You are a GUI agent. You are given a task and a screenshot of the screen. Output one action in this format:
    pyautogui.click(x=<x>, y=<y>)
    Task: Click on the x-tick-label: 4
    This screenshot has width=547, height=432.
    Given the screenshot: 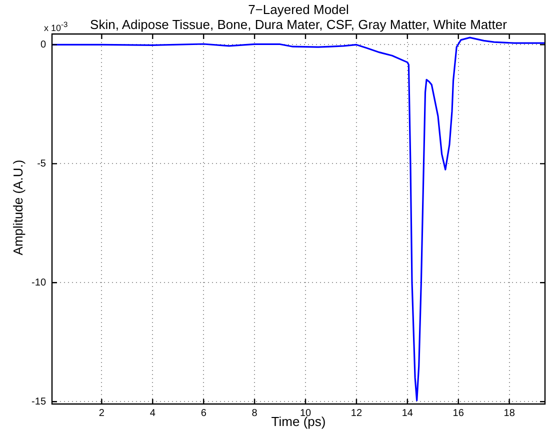 What is the action you would take?
    pyautogui.click(x=153, y=413)
    